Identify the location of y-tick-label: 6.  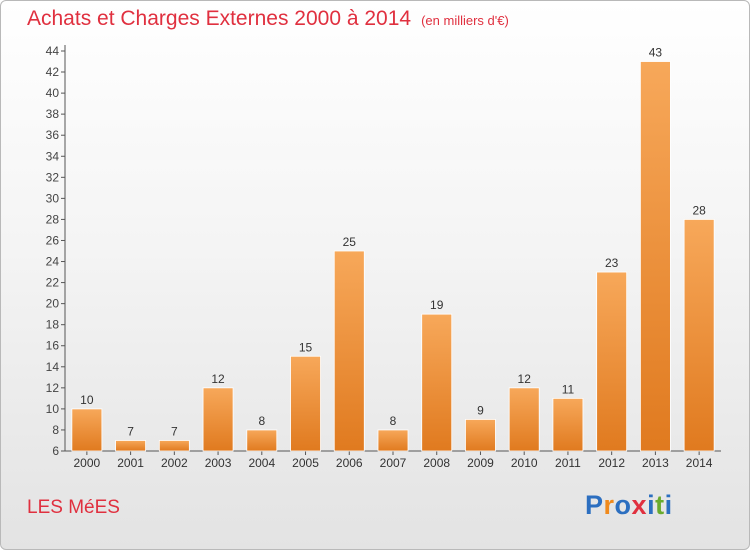
(55, 451).